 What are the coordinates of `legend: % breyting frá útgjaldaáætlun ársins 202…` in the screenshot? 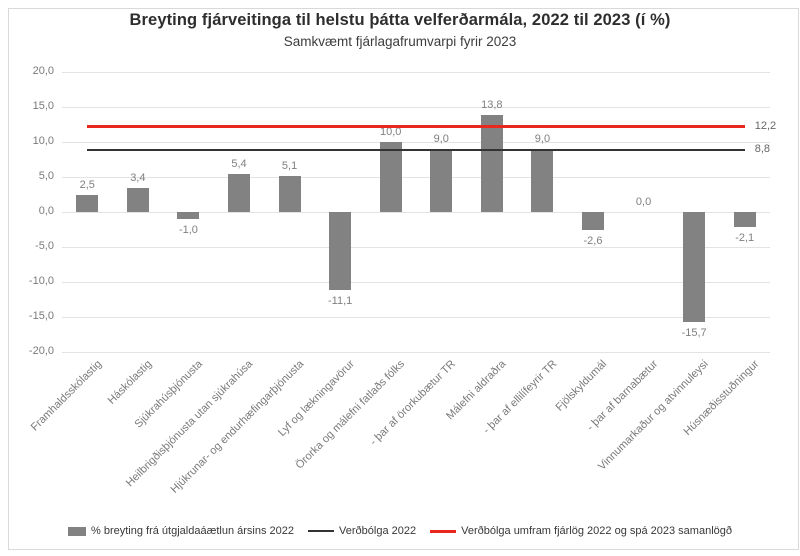 It's located at (400, 531).